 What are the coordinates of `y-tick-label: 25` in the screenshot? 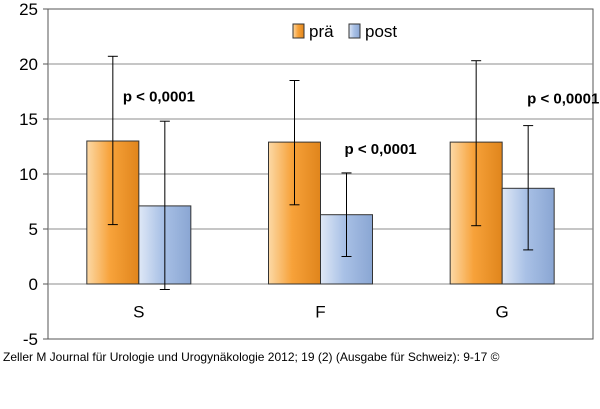 It's located at (28, 9).